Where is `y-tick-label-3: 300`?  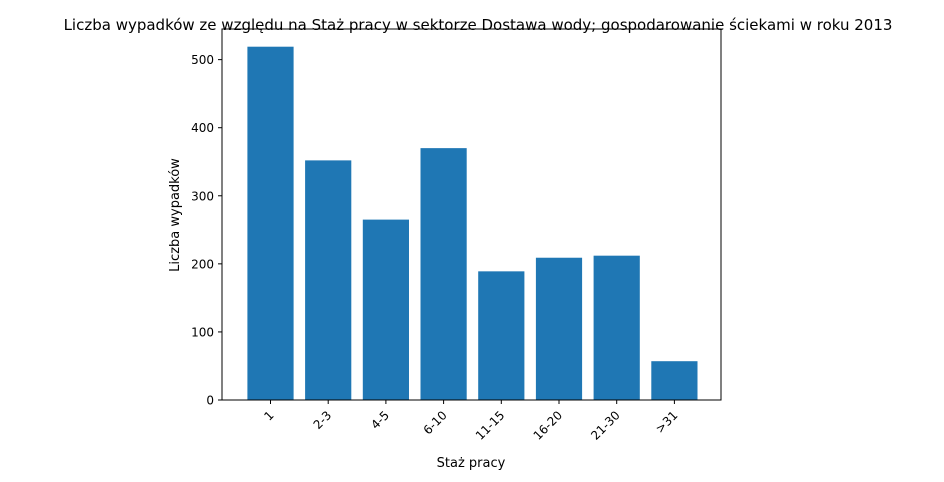 y-tick-label-3: 300 is located at coordinates (202, 196).